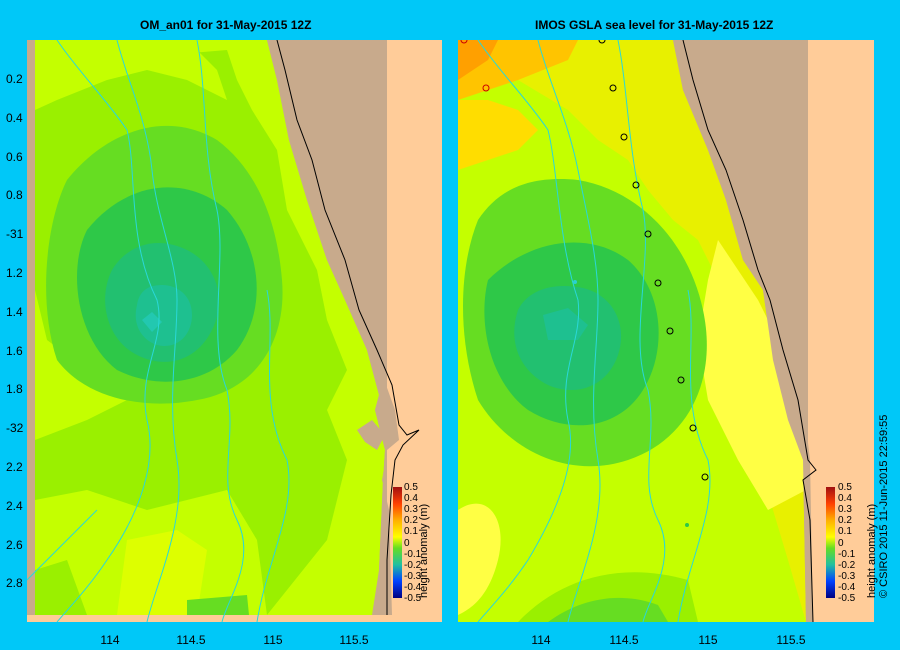 This screenshot has width=900, height=650. Describe the element at coordinates (14, 389) in the screenshot. I see `latitude-tick-label: 1.8` at that location.